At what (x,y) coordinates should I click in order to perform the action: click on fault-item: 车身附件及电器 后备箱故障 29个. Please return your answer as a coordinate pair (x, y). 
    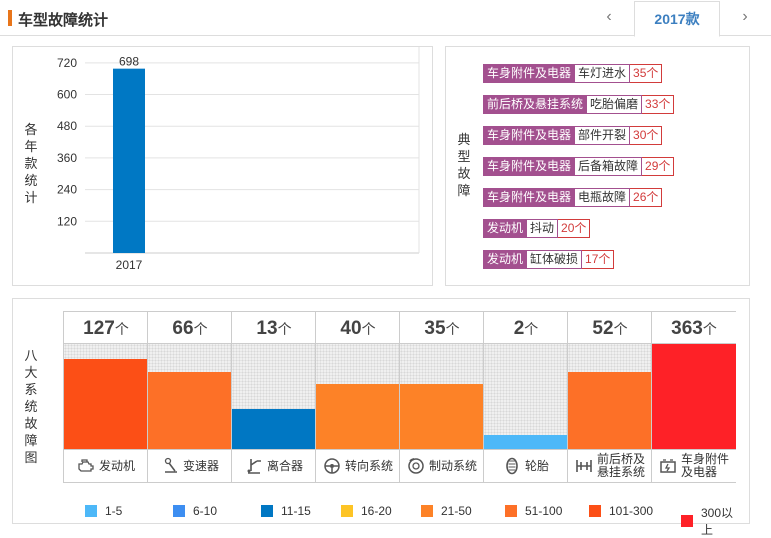
    Looking at the image, I should click on (579, 166).